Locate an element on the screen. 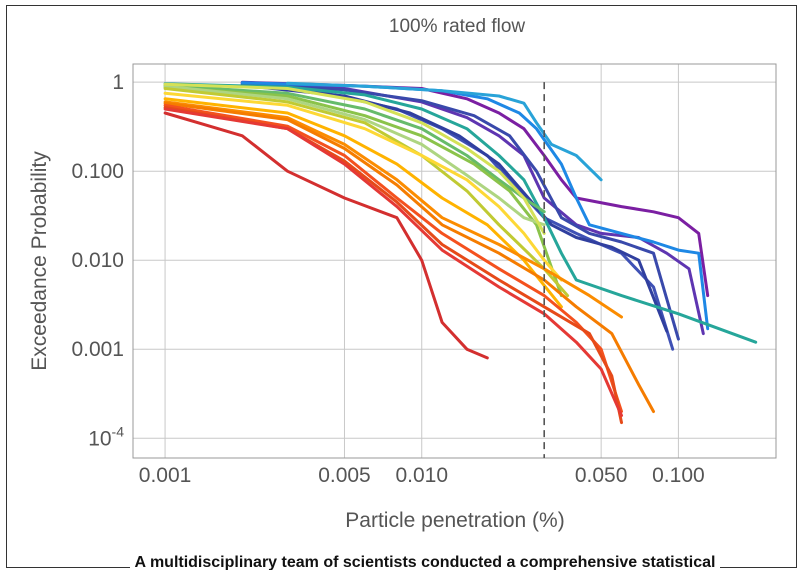 Image resolution: width=805 pixels, height=570 pixels. x-tick-label: 0.005 is located at coordinates (344, 475).